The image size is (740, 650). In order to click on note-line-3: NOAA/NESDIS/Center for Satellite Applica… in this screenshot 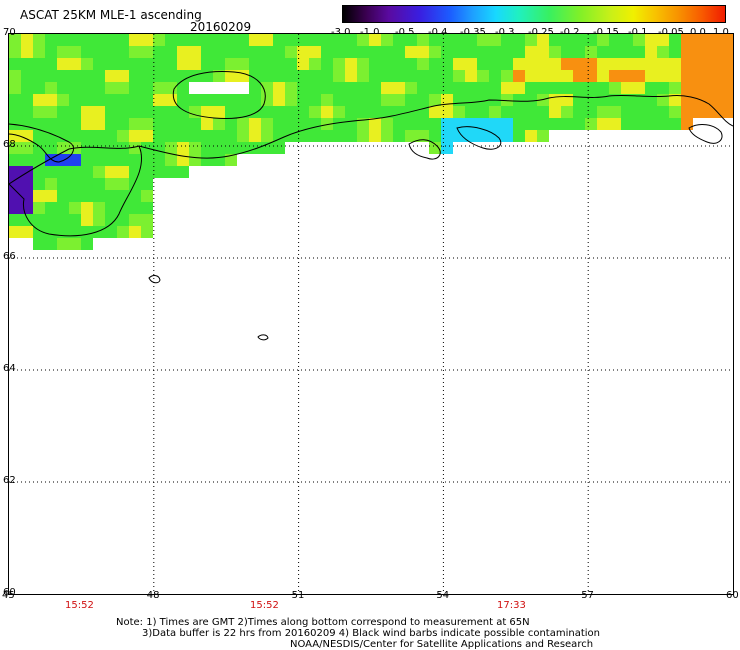, I will do `click(442, 644)`.